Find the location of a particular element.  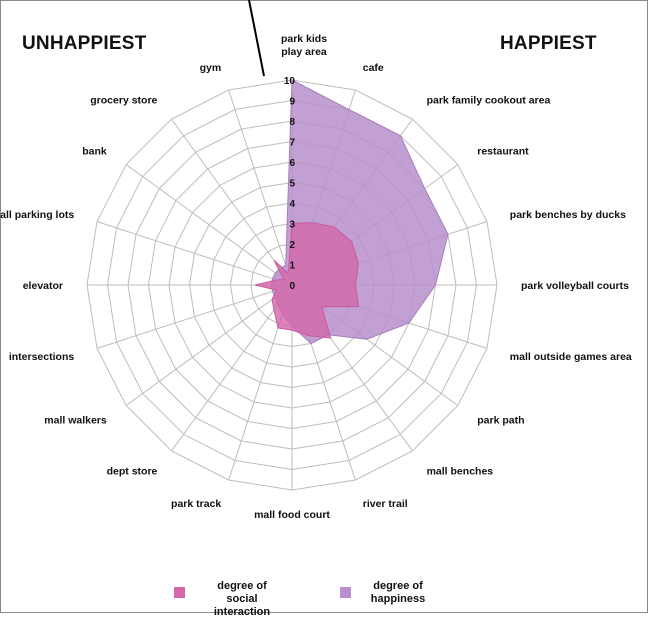

radial-tick-label: 9 is located at coordinates (292, 102).